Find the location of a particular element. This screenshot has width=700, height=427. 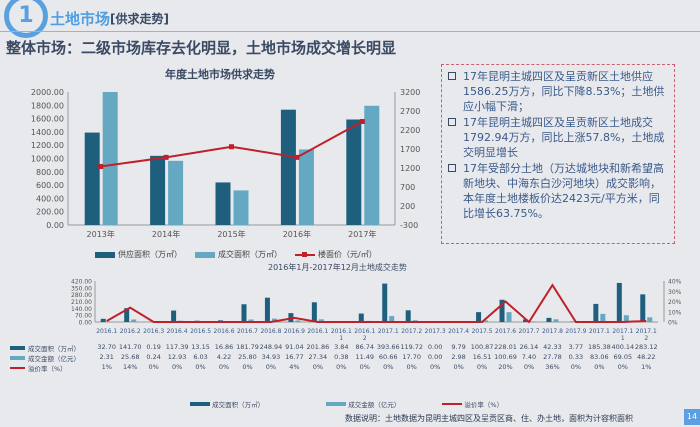

table-cell: 1% is located at coordinates (106, 367).